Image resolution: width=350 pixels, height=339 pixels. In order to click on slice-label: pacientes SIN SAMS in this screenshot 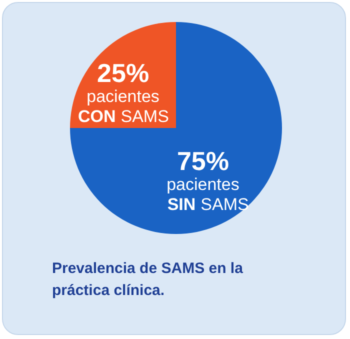, I will do `click(207, 194)`.